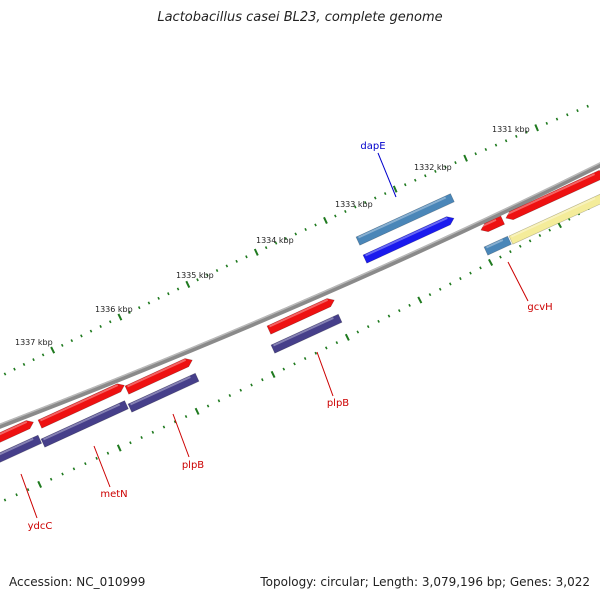 The height and width of the screenshot is (600, 600). I want to click on gene-label: metN, so click(113, 494).